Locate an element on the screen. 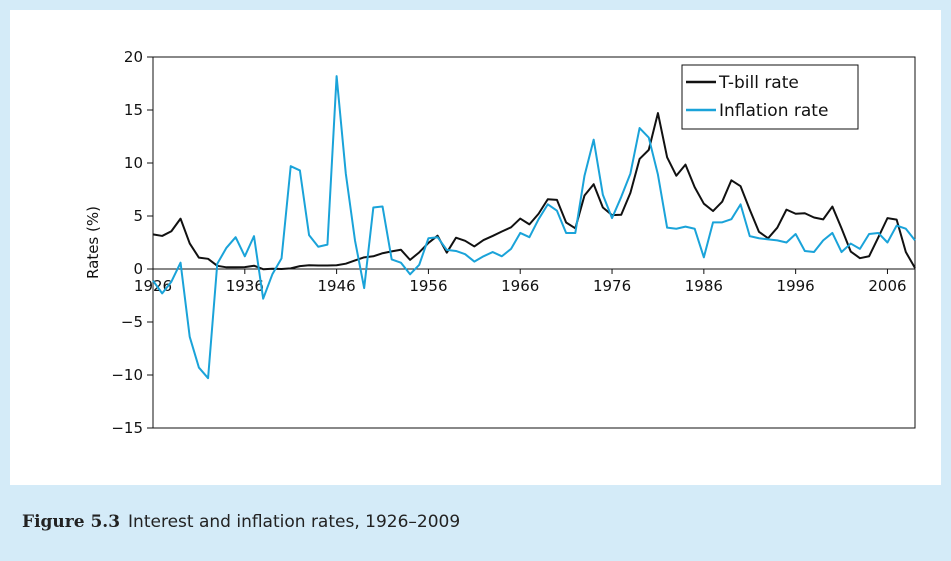 The image size is (951, 561). y-axis-label: Rates (%) is located at coordinates (93, 242).